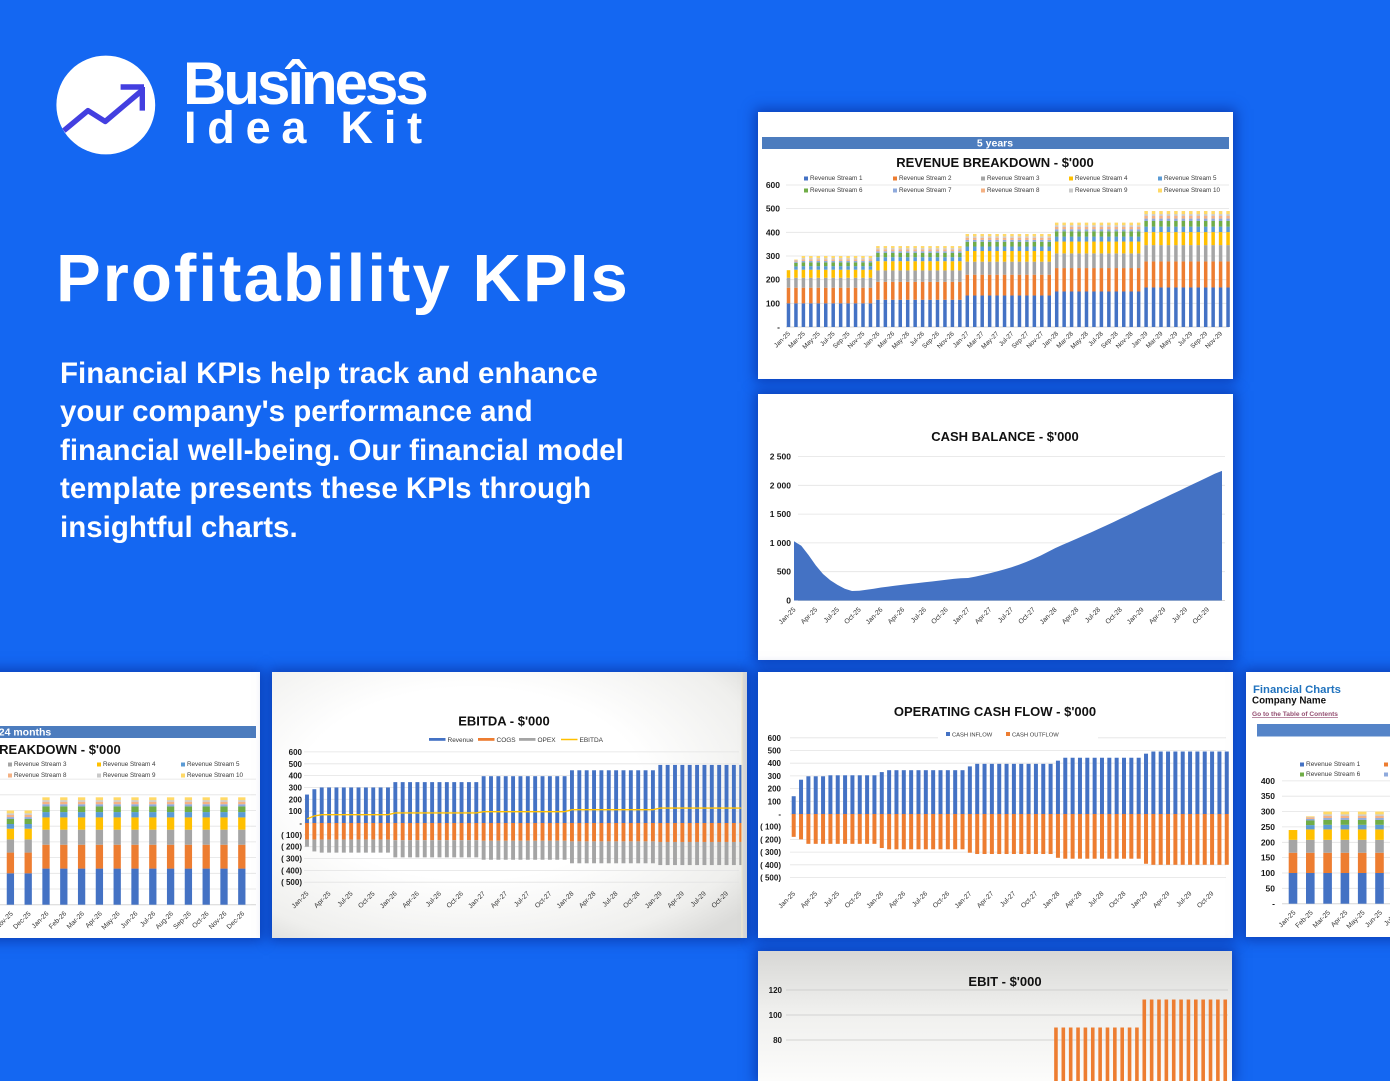  Describe the element at coordinates (291, 835) in the screenshot. I see `svg-text: ( 100)` at that location.